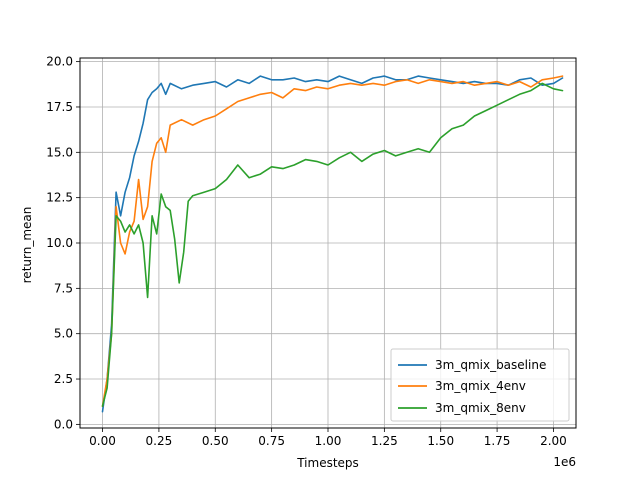 This screenshot has height=480, width=640. Describe the element at coordinates (27, 245) in the screenshot. I see `y-axis-label: return_mean` at that location.